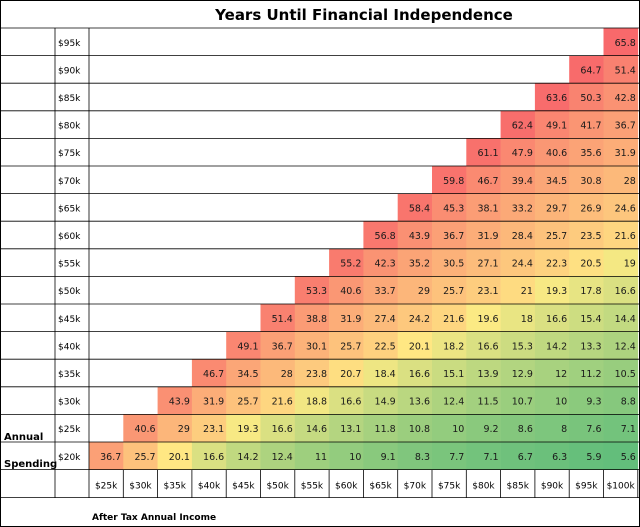  I want to click on cell-value-label: 27.4, so click(385, 319).